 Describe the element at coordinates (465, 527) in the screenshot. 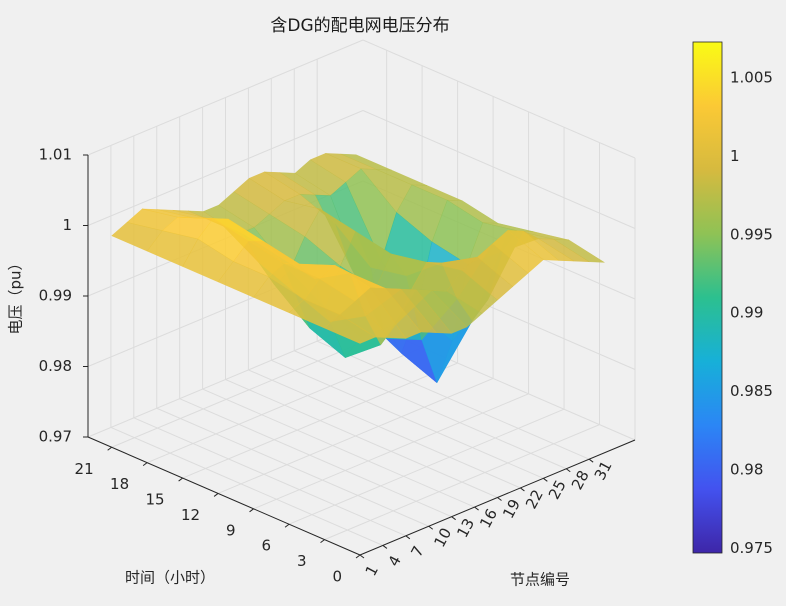

I see `x-tick-label: 13` at that location.